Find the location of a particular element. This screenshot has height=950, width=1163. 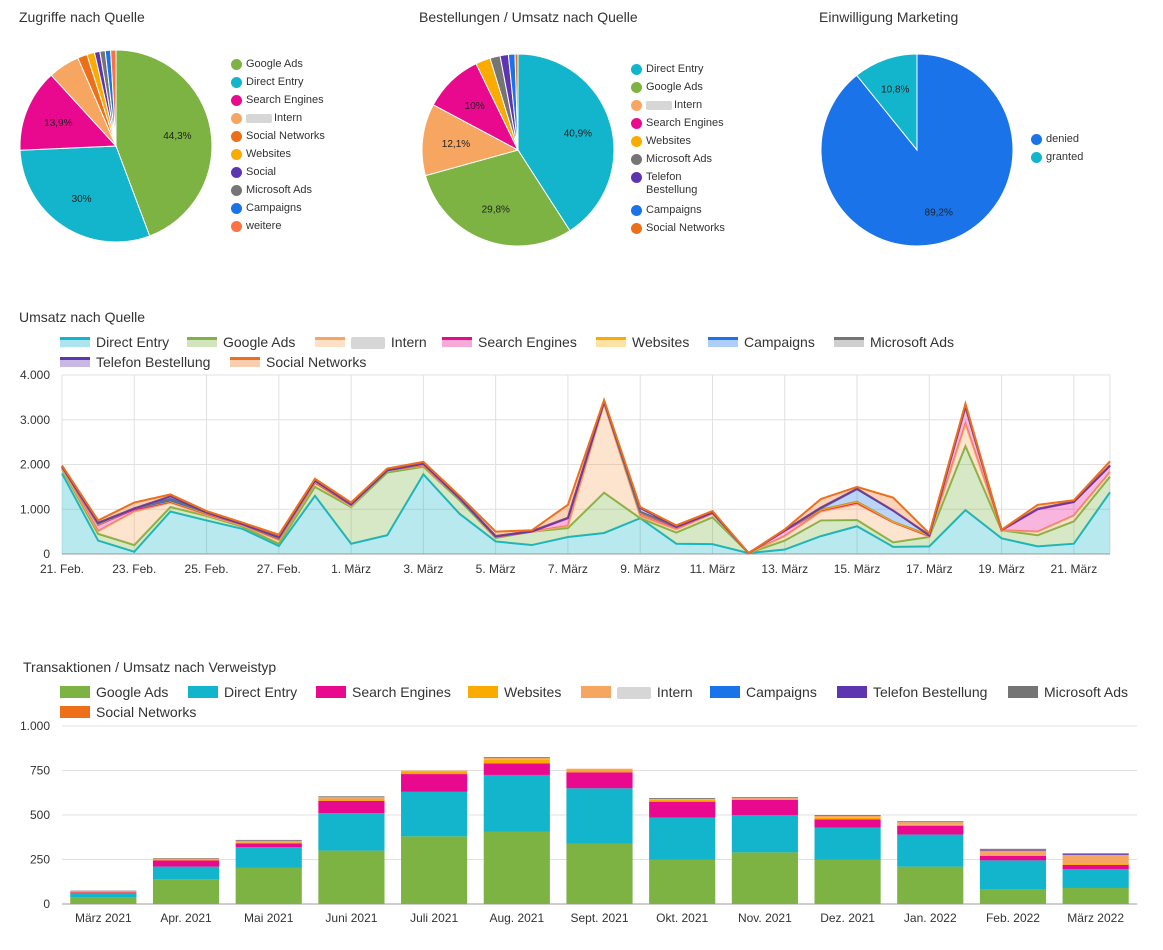

area-direct-entry is located at coordinates (586, 513).